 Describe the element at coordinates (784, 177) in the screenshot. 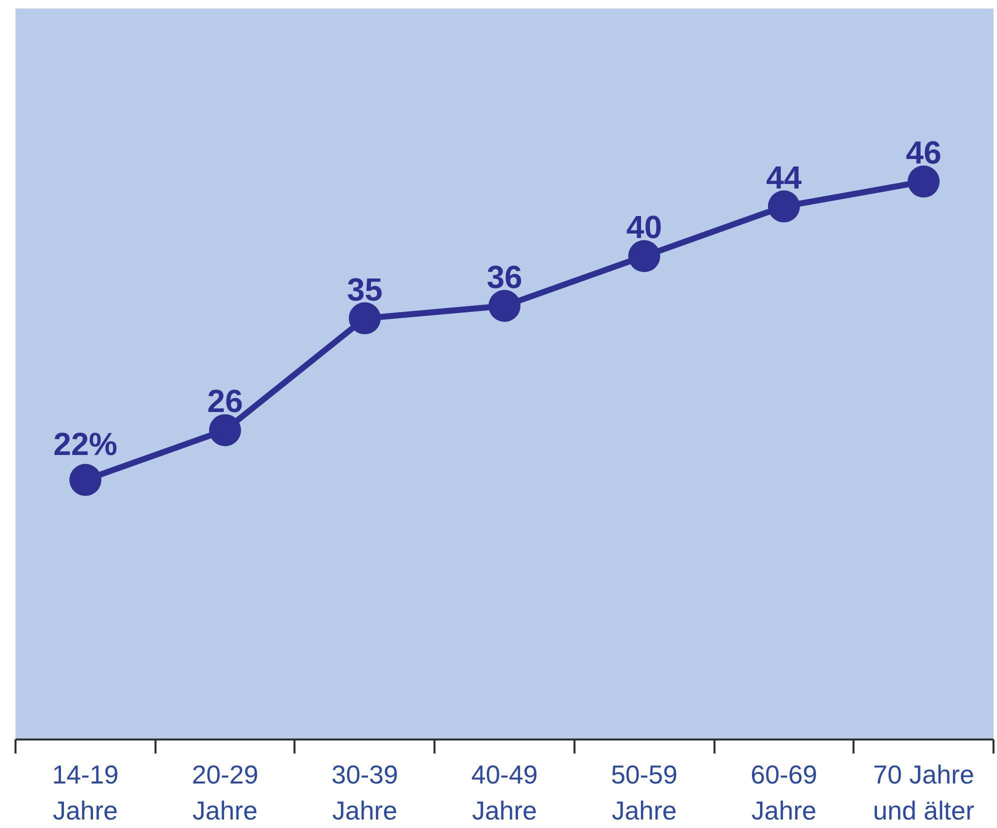

I see `data-label: 44` at that location.